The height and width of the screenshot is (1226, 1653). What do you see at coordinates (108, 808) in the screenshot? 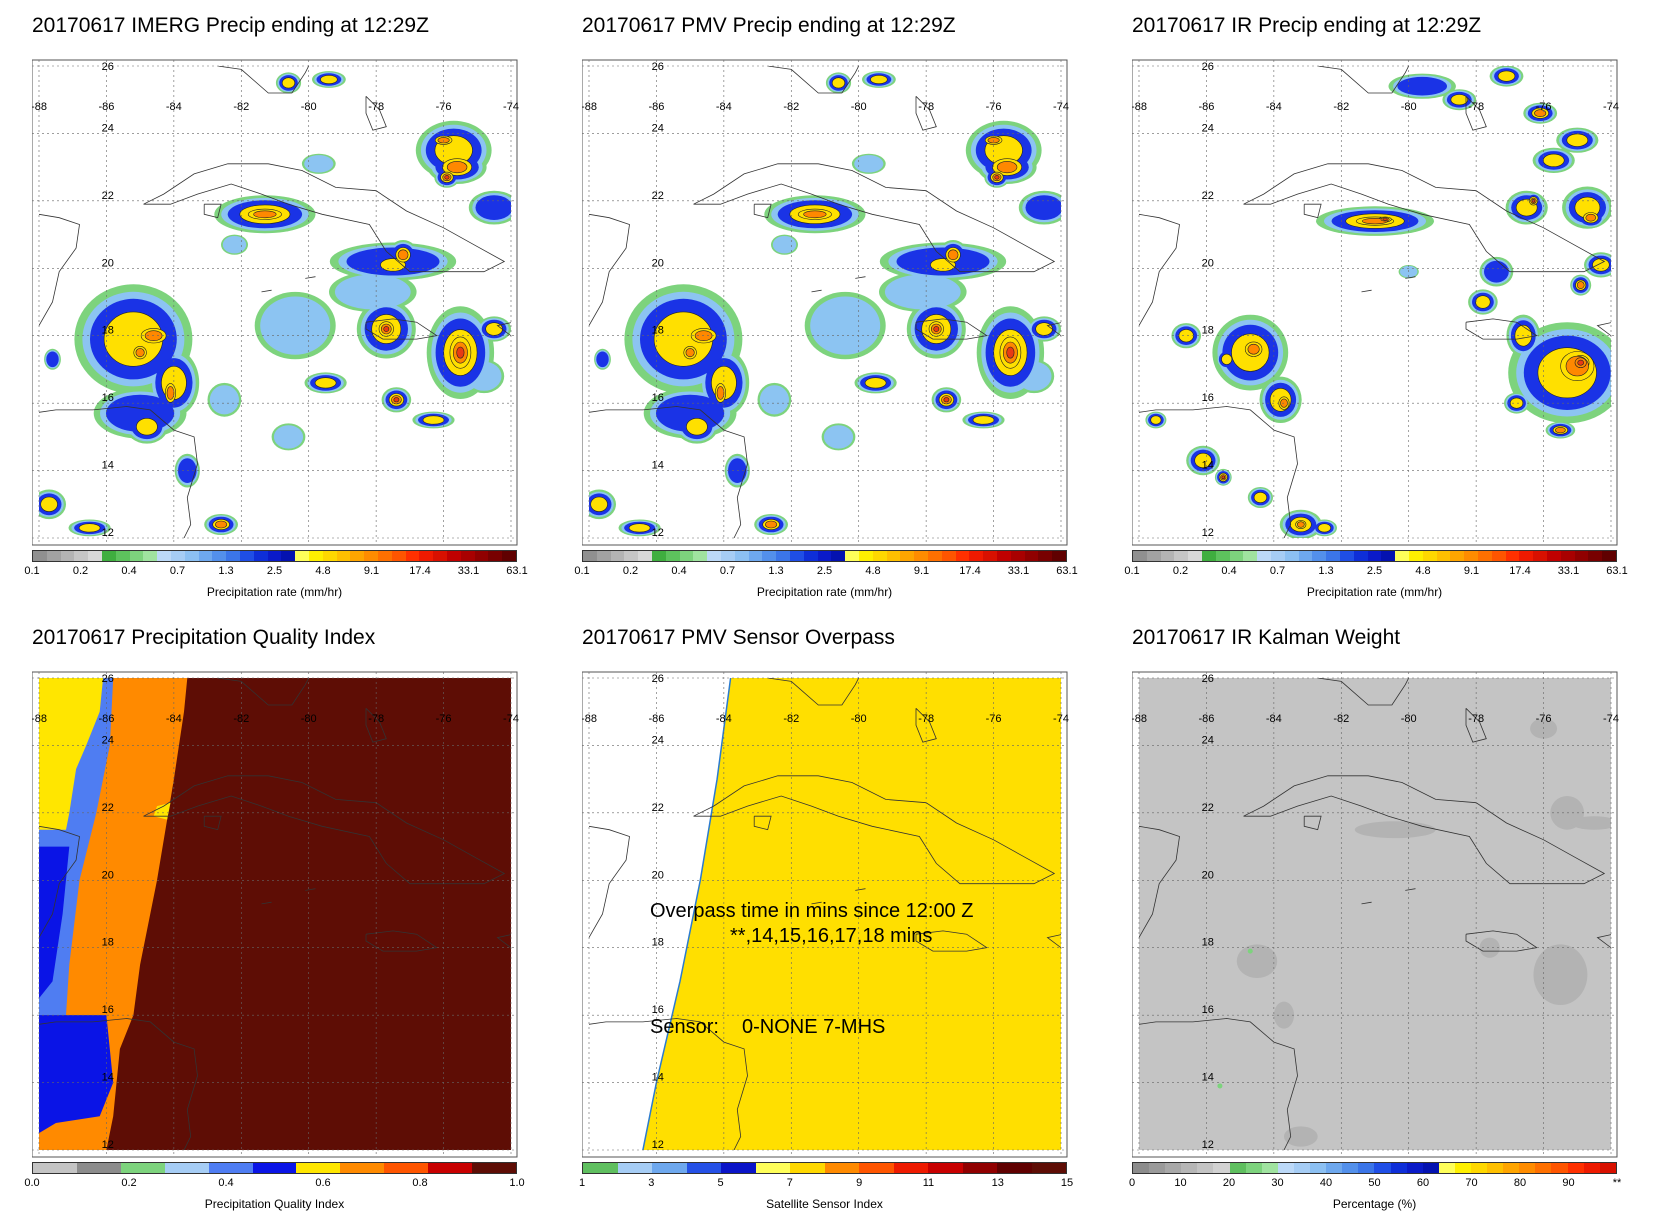
I see `lat-tick-label: 22` at bounding box center [108, 808].